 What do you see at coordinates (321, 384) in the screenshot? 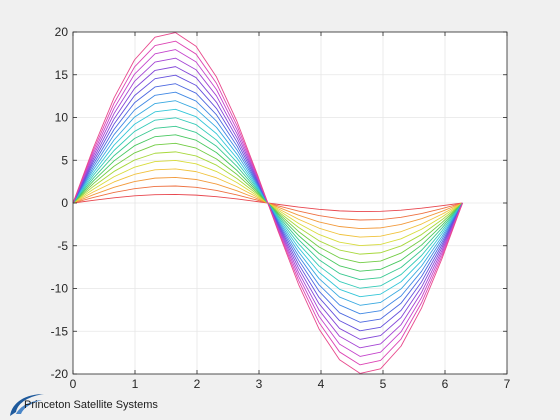
I see `x-tick-label: 4` at bounding box center [321, 384].